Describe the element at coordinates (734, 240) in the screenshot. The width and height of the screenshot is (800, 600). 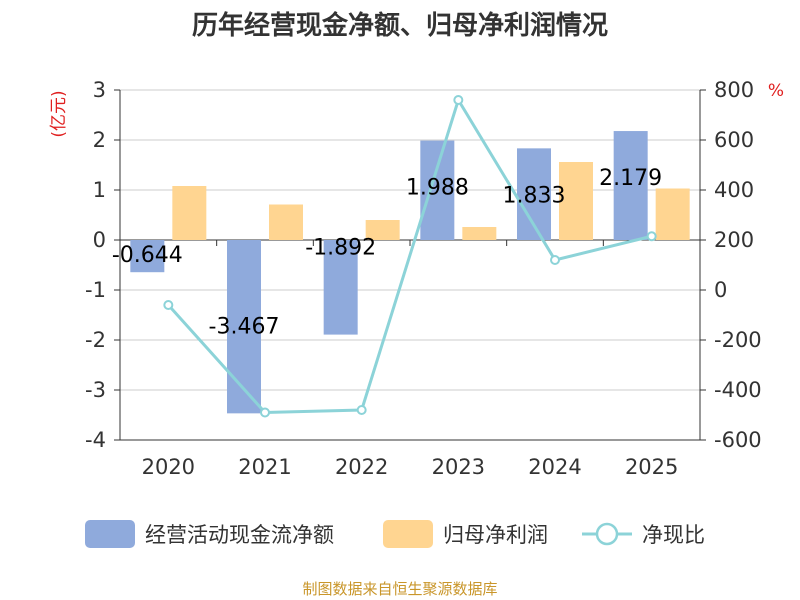
I see `right-tick-label: 200` at that location.